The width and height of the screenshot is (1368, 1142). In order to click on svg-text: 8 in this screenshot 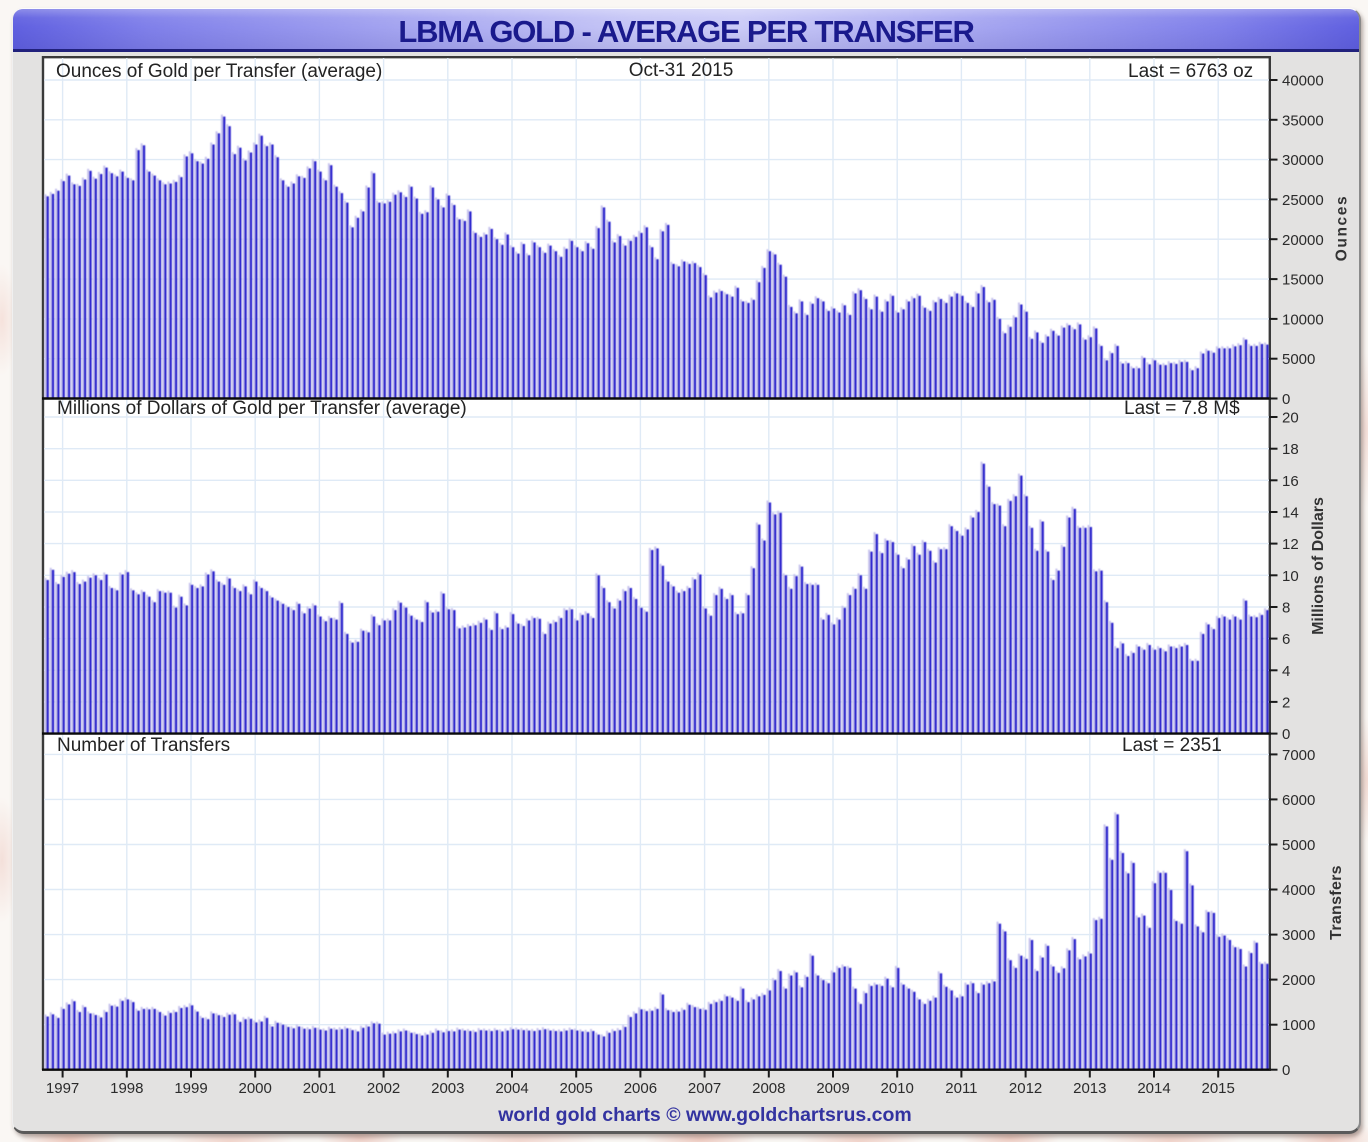, I will do `click(1286, 608)`.